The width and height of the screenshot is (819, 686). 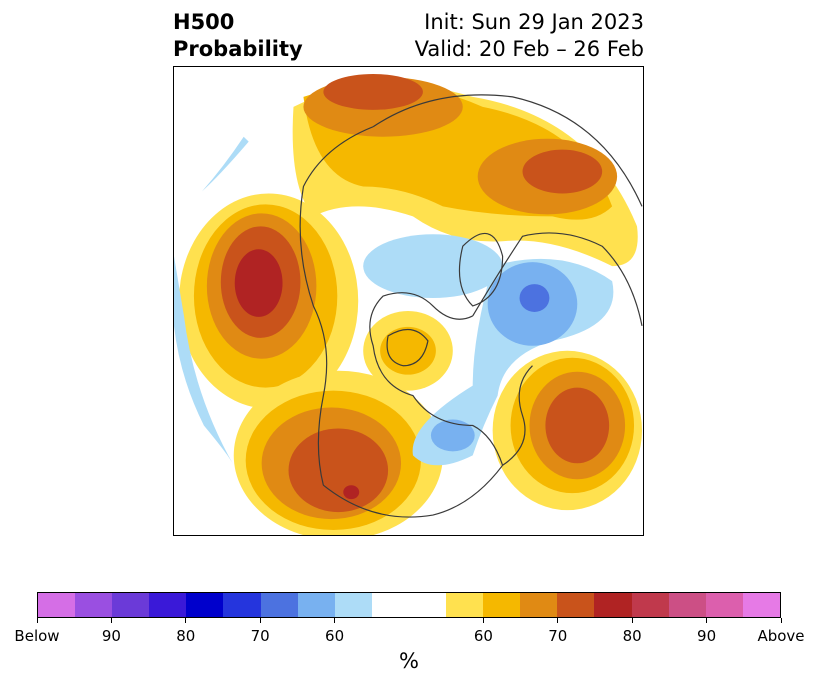 What do you see at coordinates (238, 36) in the screenshot?
I see `title-left: H500 Probability` at bounding box center [238, 36].